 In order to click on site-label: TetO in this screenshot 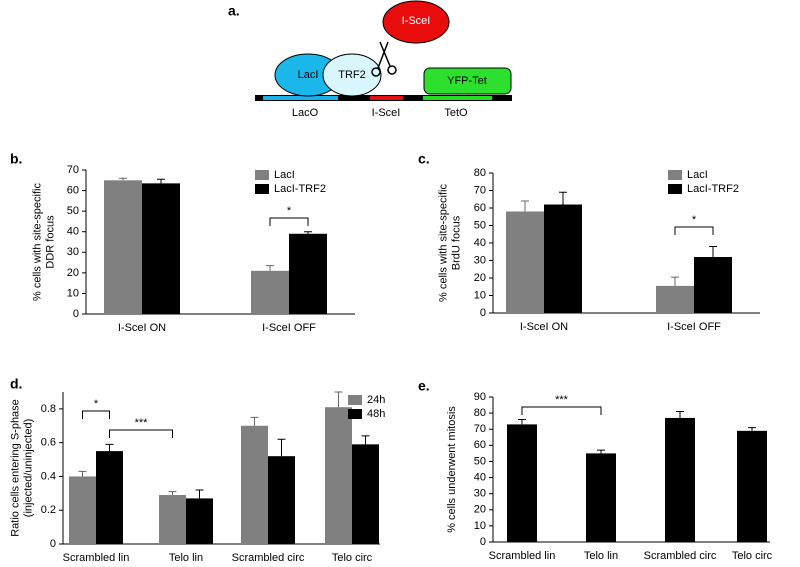, I will do `click(456, 113)`.